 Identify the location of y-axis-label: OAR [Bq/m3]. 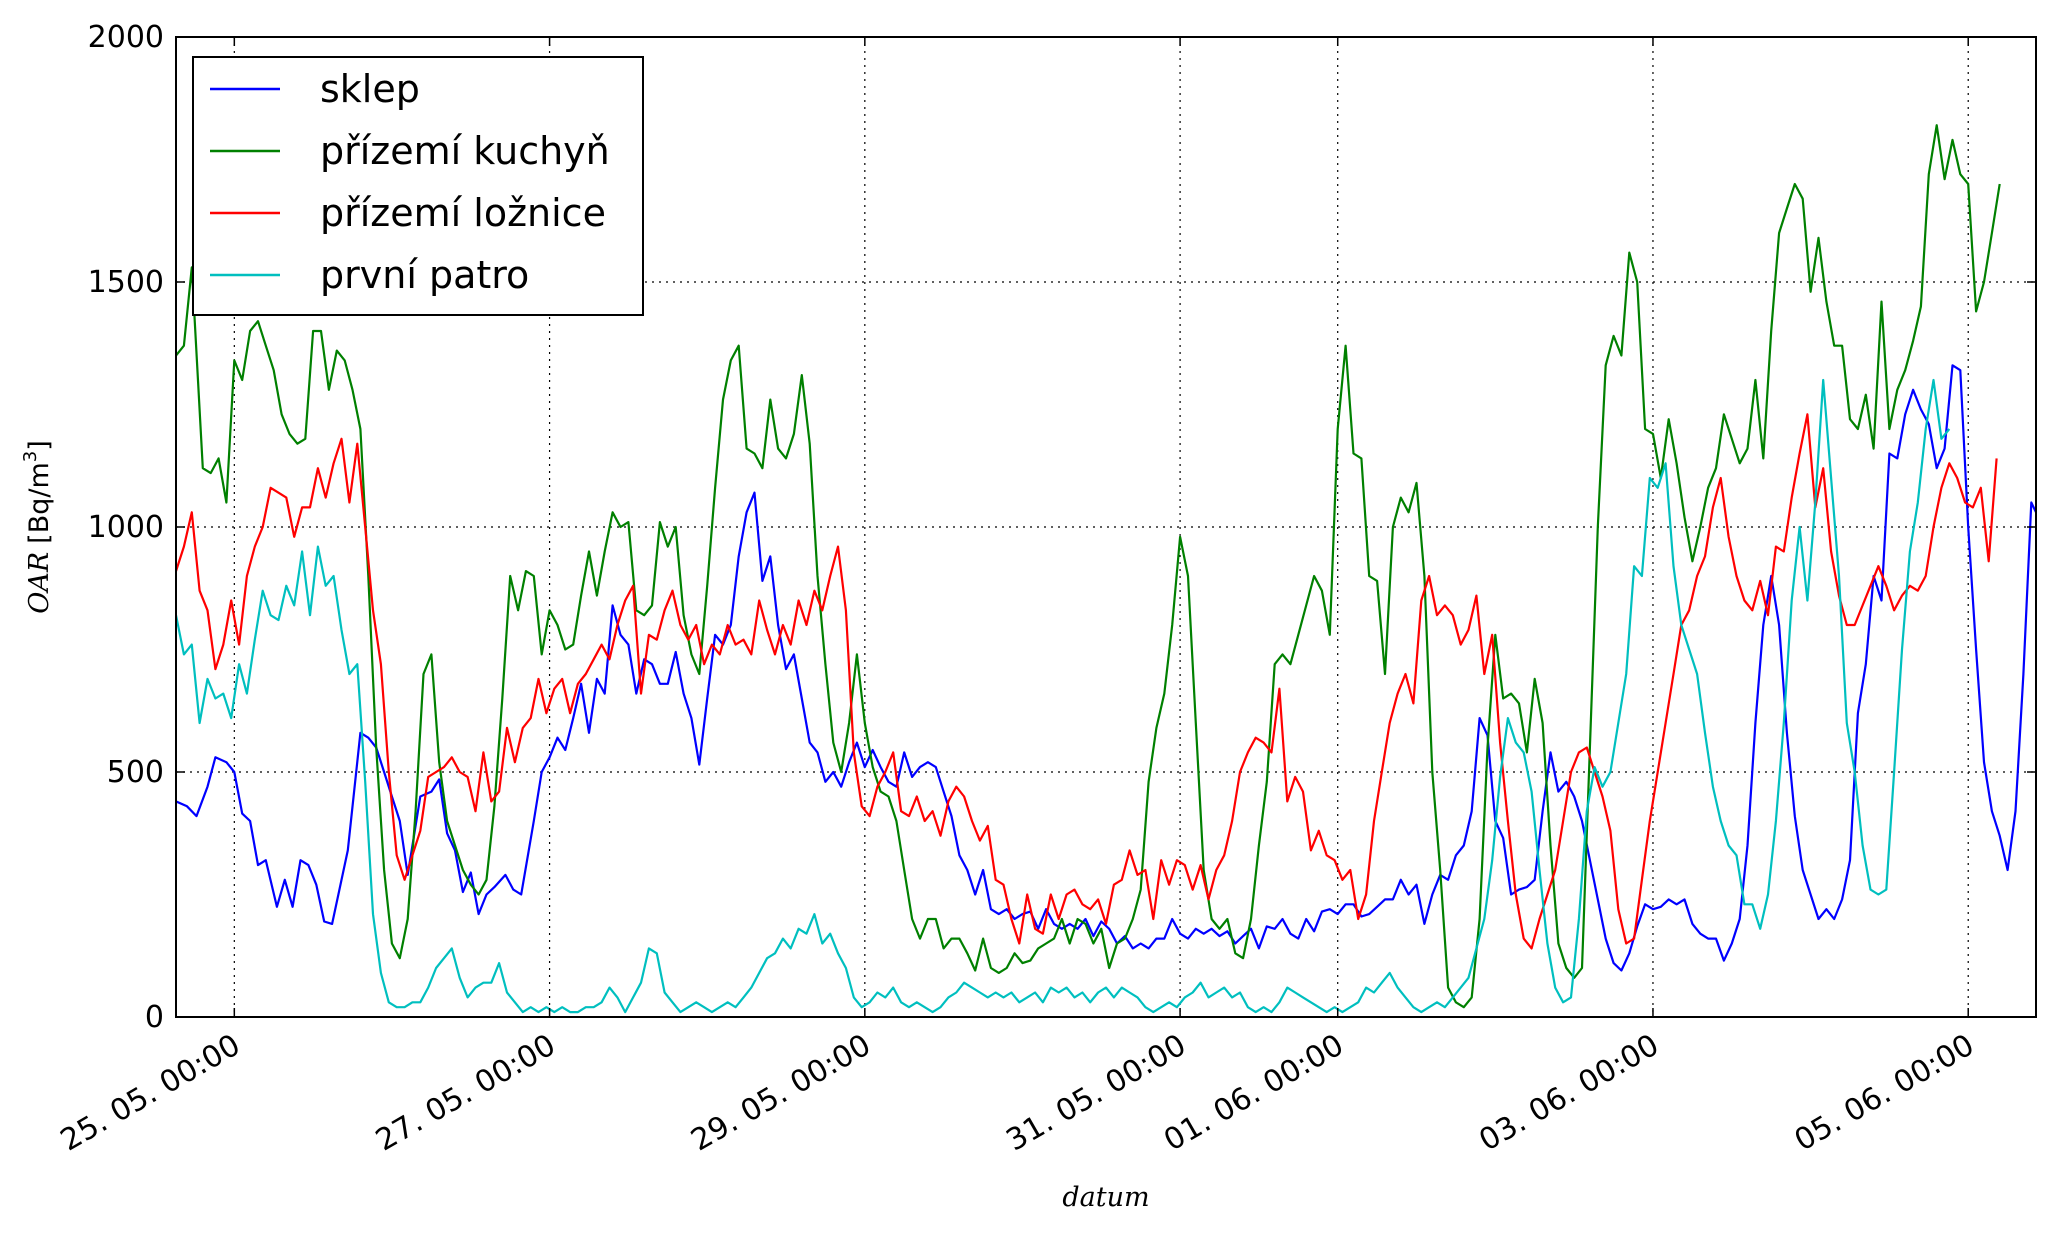
(37, 527).